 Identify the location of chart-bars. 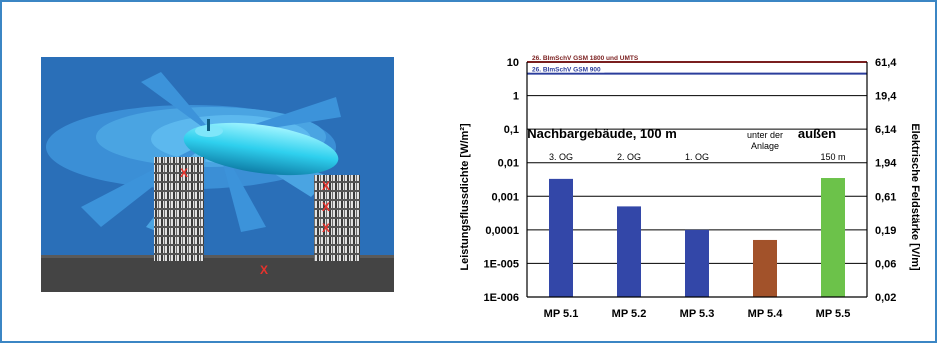
(697, 237).